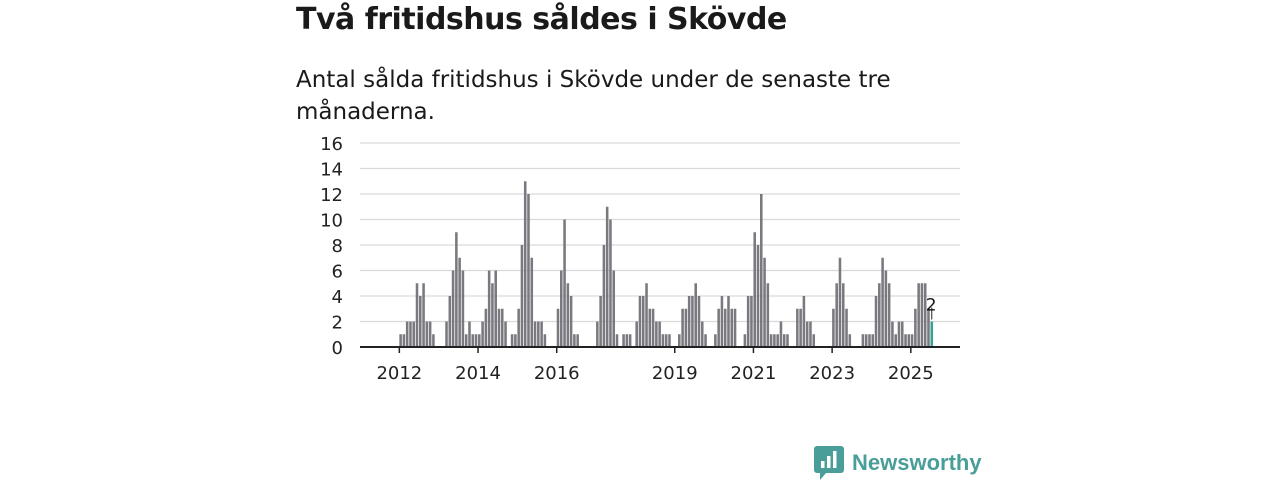 This screenshot has height=480, width=1280. Describe the element at coordinates (931, 308) in the screenshot. I see `annotation: 2` at that location.